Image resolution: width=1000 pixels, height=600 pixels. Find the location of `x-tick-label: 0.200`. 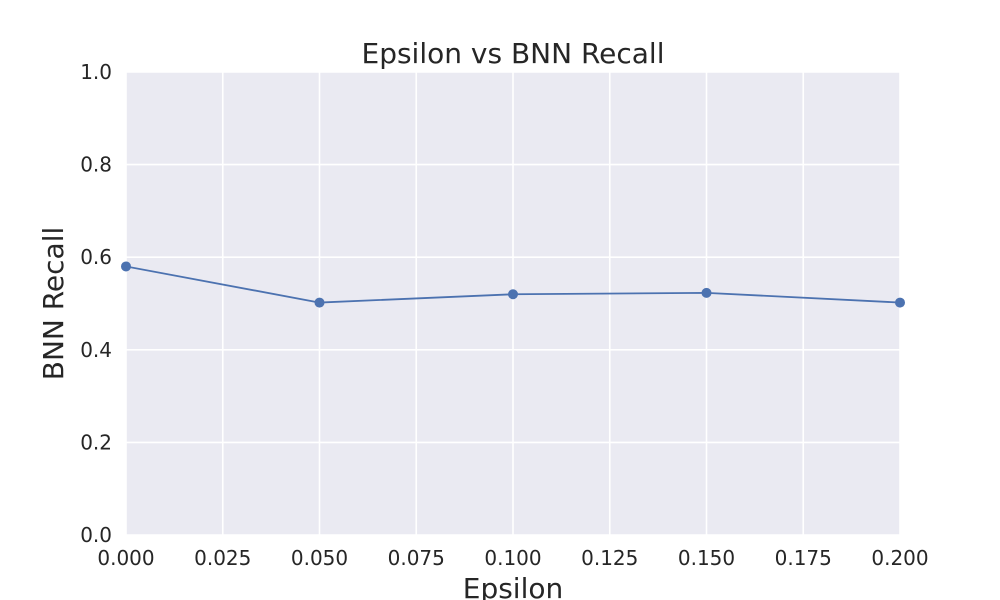

x-tick-label: 0.200 is located at coordinates (899, 558).